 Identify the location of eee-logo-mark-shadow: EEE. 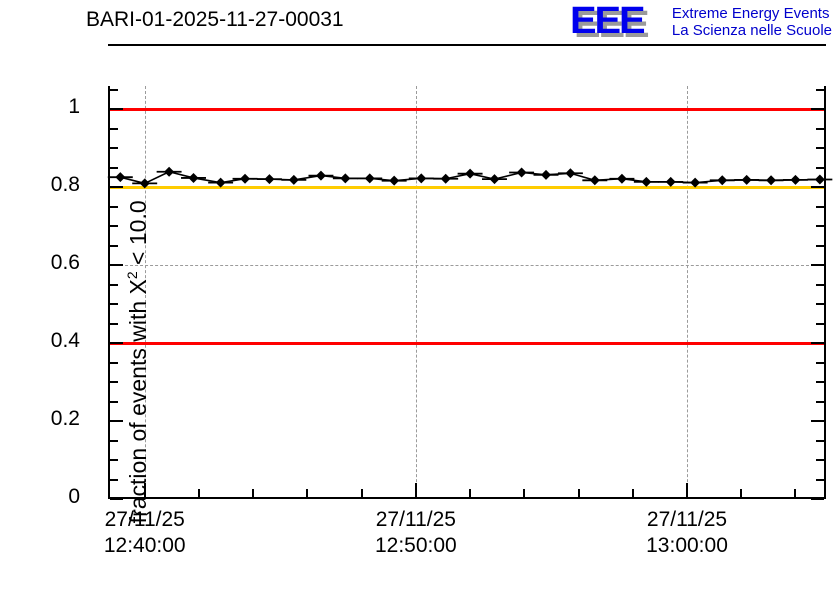
(611, 25).